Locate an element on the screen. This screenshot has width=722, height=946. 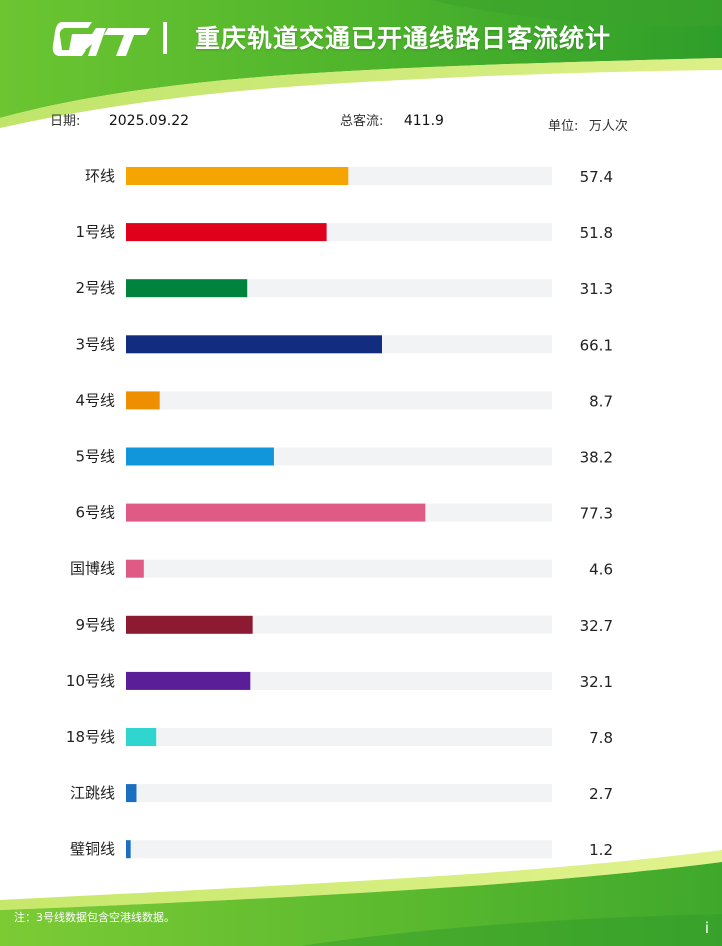
page-title: 重庆轨道交通已开通线路日客流统计 is located at coordinates (403, 38).